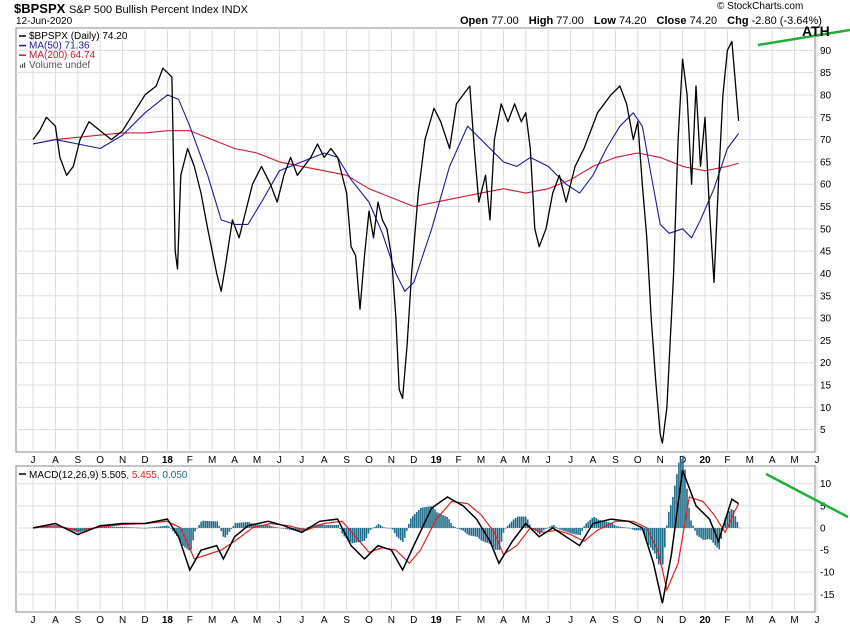  Describe the element at coordinates (826, 296) in the screenshot. I see `price-ytick-label: 35` at that location.